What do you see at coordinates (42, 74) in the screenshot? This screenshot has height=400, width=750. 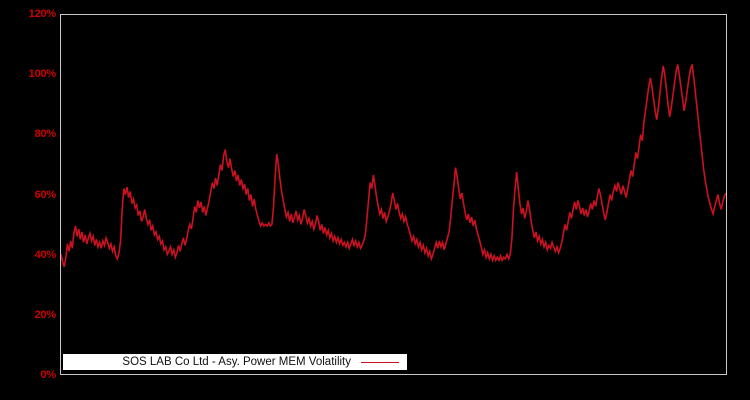 I see `y-axis-tick-100: 100%` at bounding box center [42, 74].